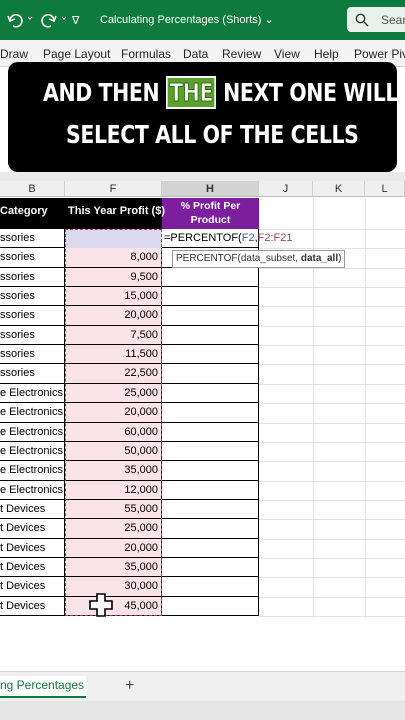 The width and height of the screenshot is (405, 720). I want to click on status-bar, so click(202, 710).